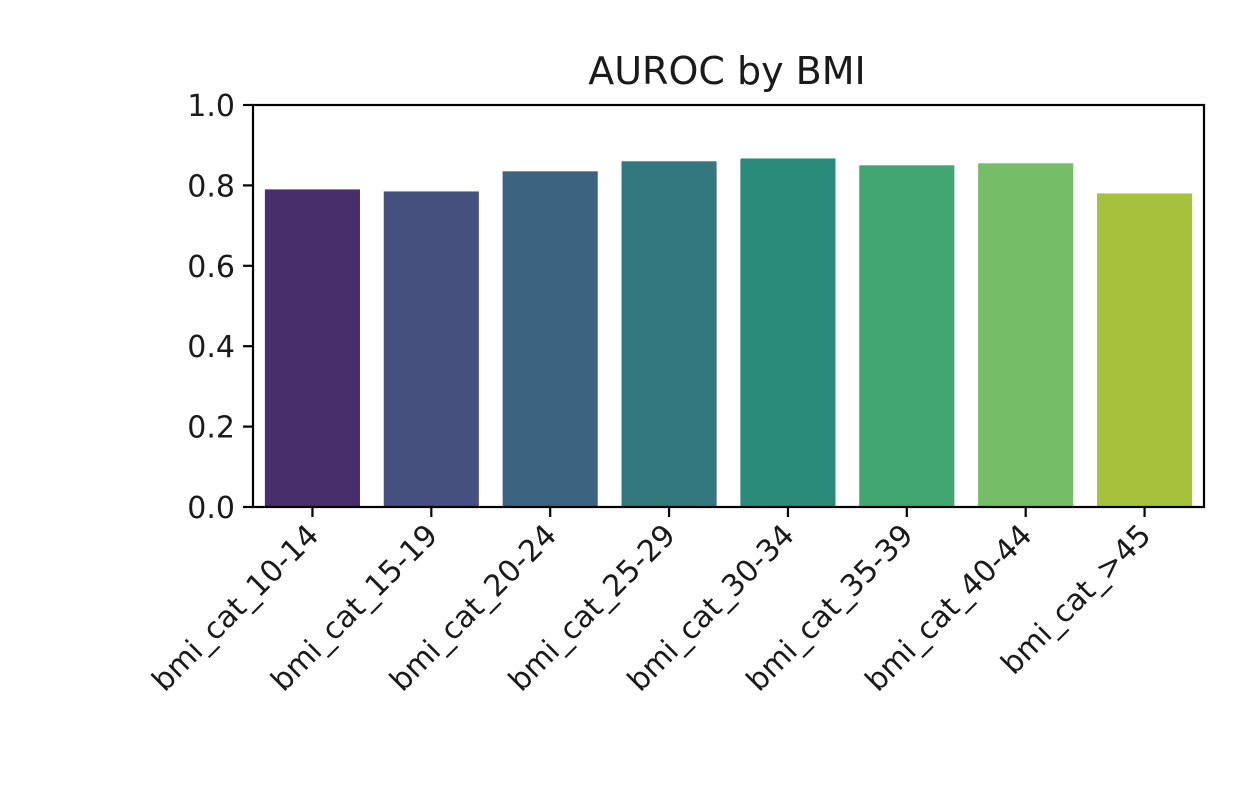  What do you see at coordinates (211, 428) in the screenshot?
I see `y-tick-label: 0.2` at bounding box center [211, 428].